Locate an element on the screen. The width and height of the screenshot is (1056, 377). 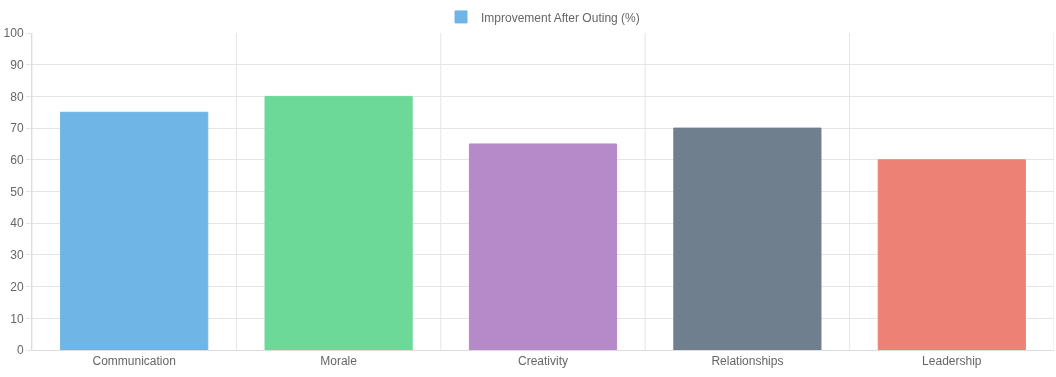
y-tick-label: 30 is located at coordinates (17, 255).